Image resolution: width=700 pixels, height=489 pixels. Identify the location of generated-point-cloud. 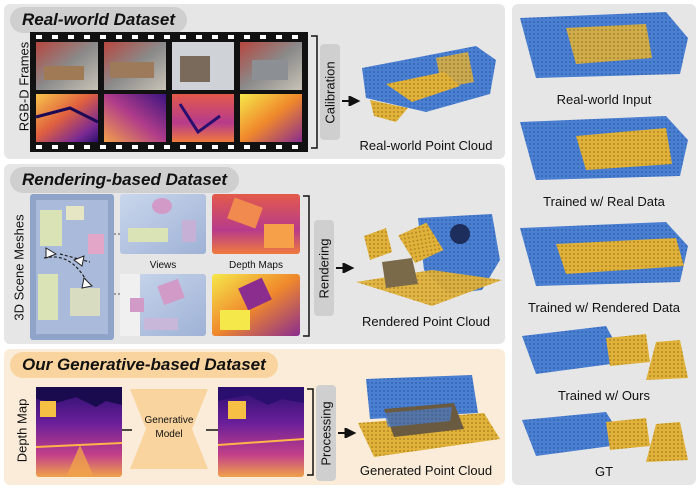
(429, 416).